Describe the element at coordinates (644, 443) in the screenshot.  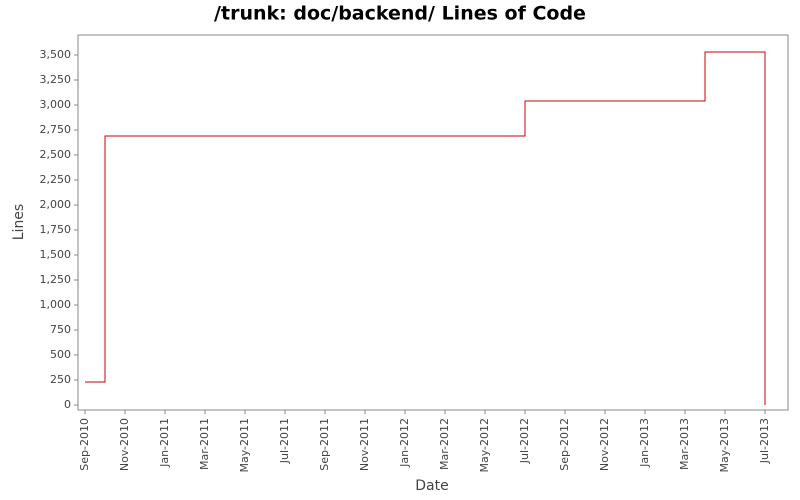
I see `x-tick-label: Jan-2013` at that location.